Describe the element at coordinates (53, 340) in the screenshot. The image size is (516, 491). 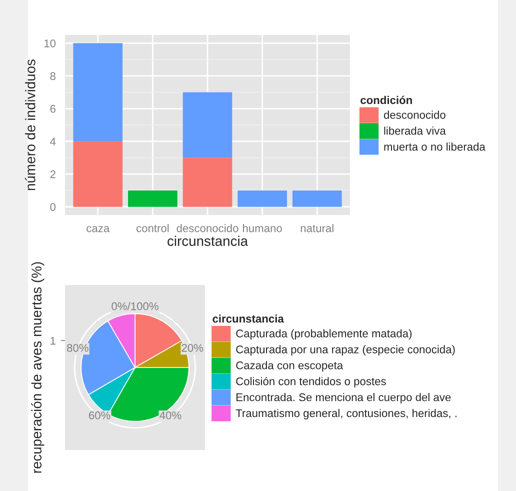
I see `text: 1` at that location.